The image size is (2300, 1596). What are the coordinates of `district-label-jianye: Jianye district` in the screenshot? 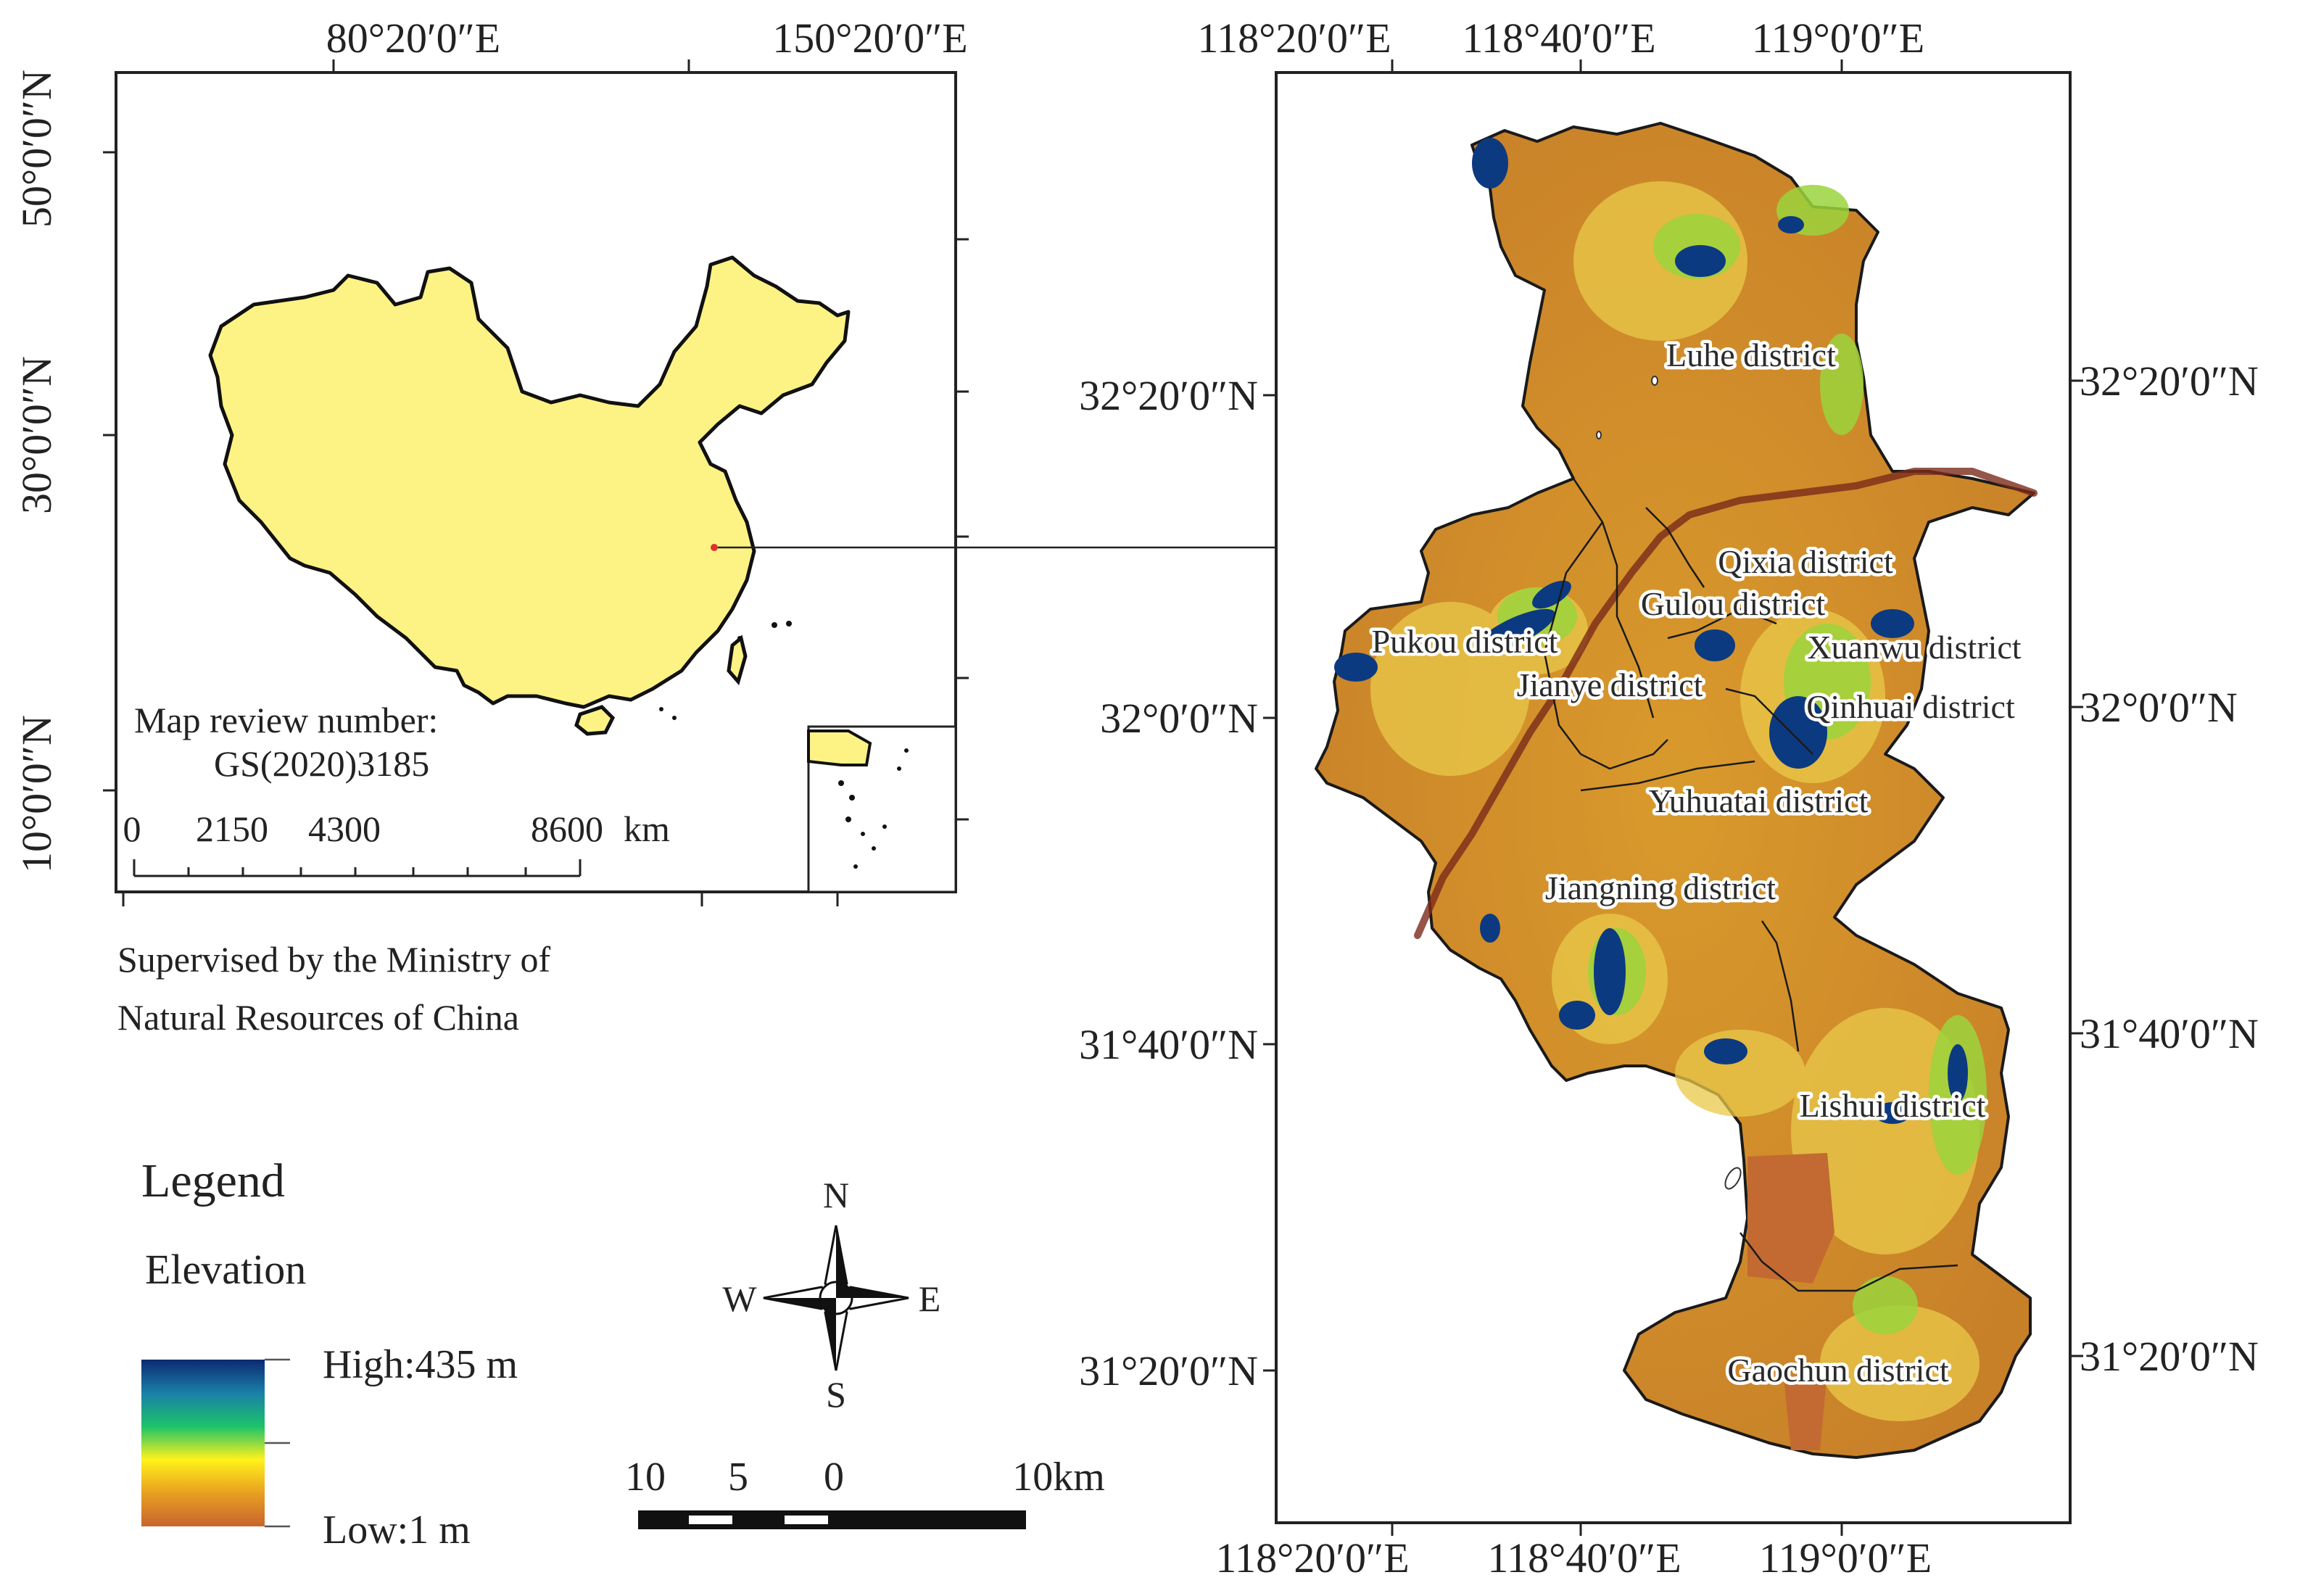 It's located at (1610, 684).